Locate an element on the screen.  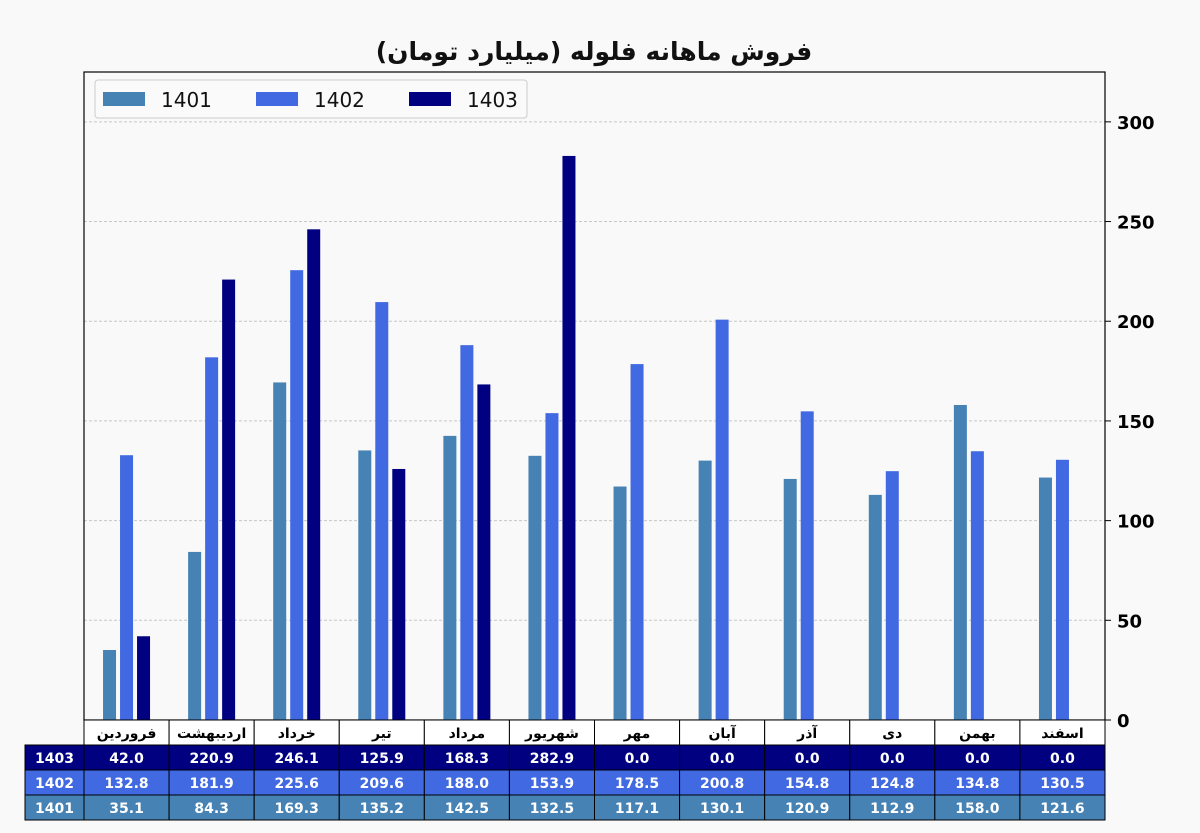
table-value: 120.9 is located at coordinates (807, 809).